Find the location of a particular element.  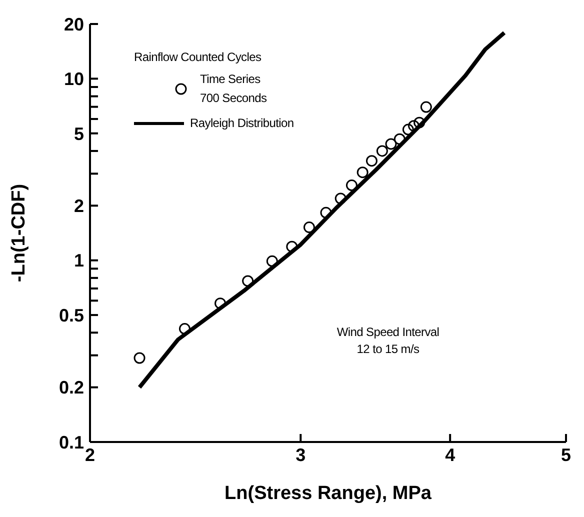

annotation: Wind Speed Interval is located at coordinates (388, 332).